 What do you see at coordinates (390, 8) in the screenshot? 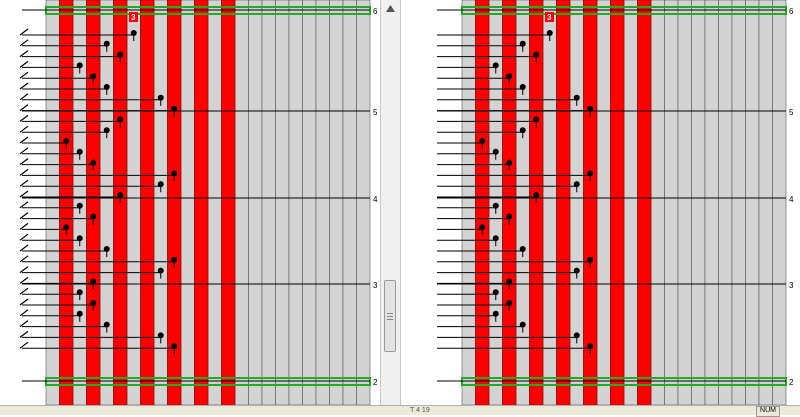
I see `triangle-up-icon` at bounding box center [390, 8].